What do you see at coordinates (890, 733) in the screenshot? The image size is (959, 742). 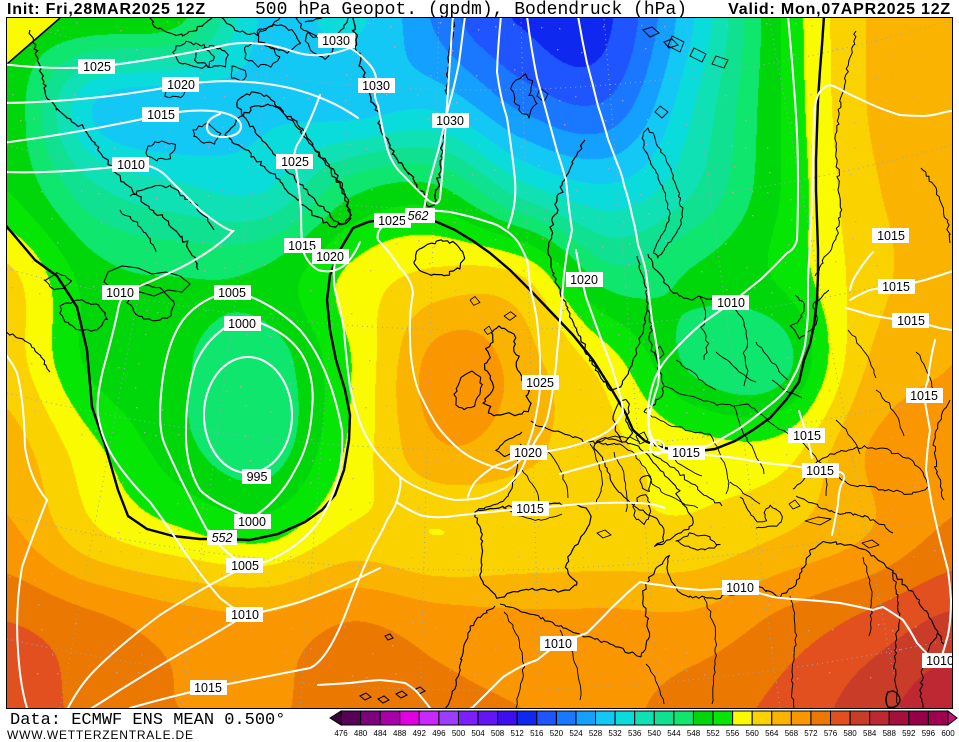 I see `svg-text: 588` at bounding box center [890, 733].